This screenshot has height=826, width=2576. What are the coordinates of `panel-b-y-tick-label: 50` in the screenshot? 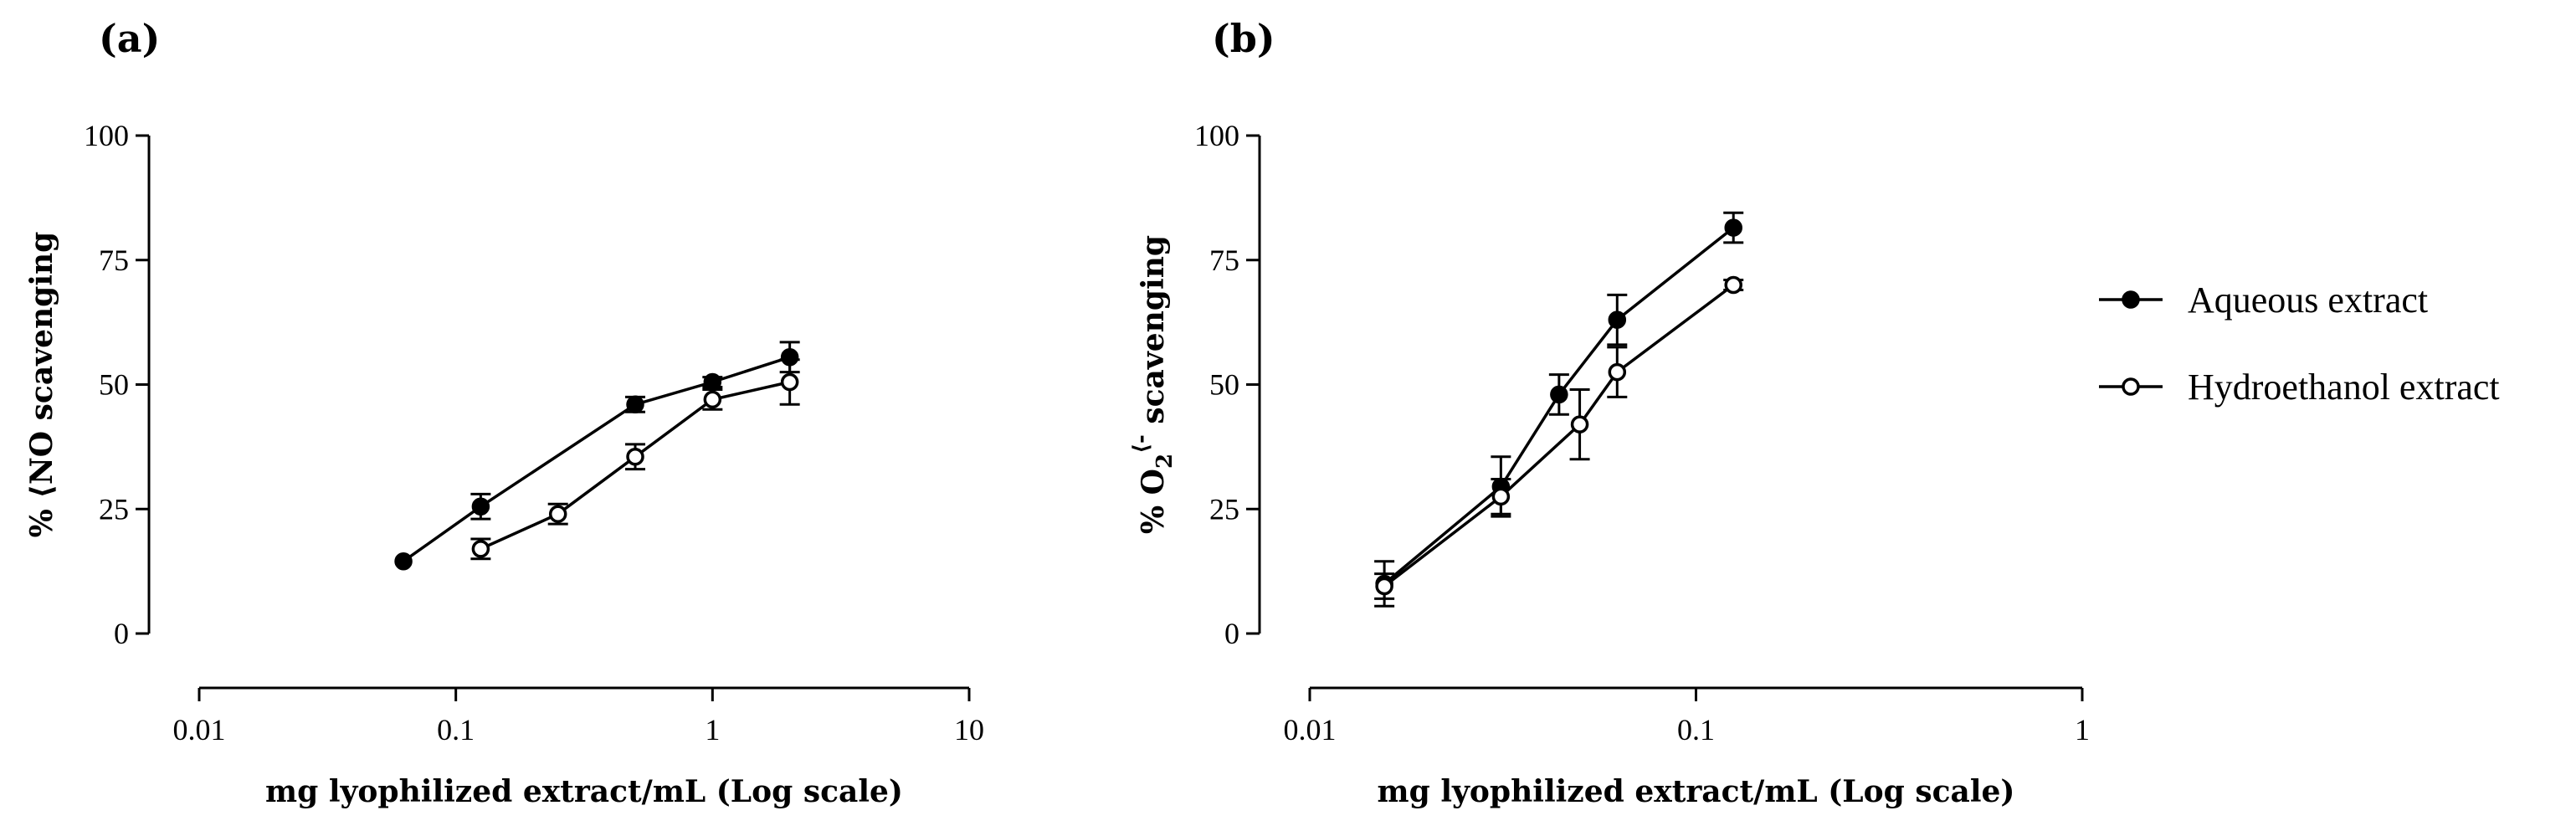 It's located at (1224, 385).